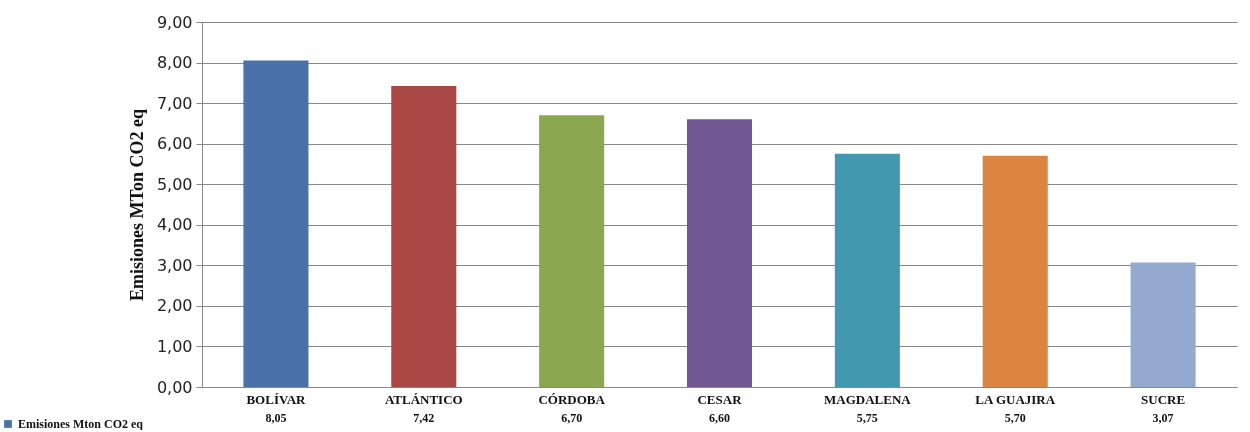 The width and height of the screenshot is (1250, 432). What do you see at coordinates (174, 22) in the screenshot?
I see `y-tick-label: 9,00` at bounding box center [174, 22].